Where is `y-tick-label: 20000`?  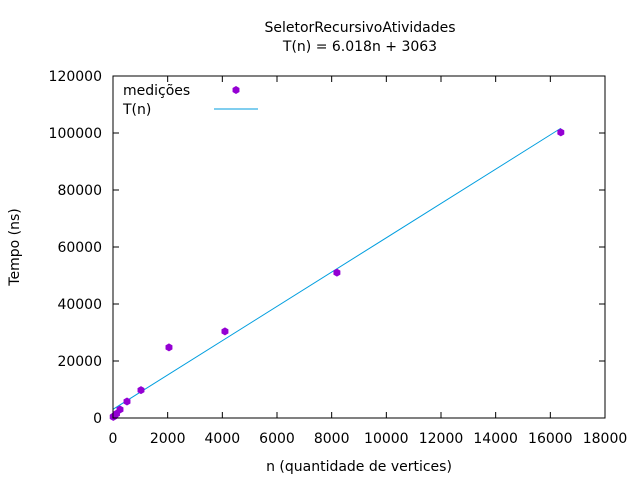
y-tick-label: 20000 is located at coordinates (79, 362).